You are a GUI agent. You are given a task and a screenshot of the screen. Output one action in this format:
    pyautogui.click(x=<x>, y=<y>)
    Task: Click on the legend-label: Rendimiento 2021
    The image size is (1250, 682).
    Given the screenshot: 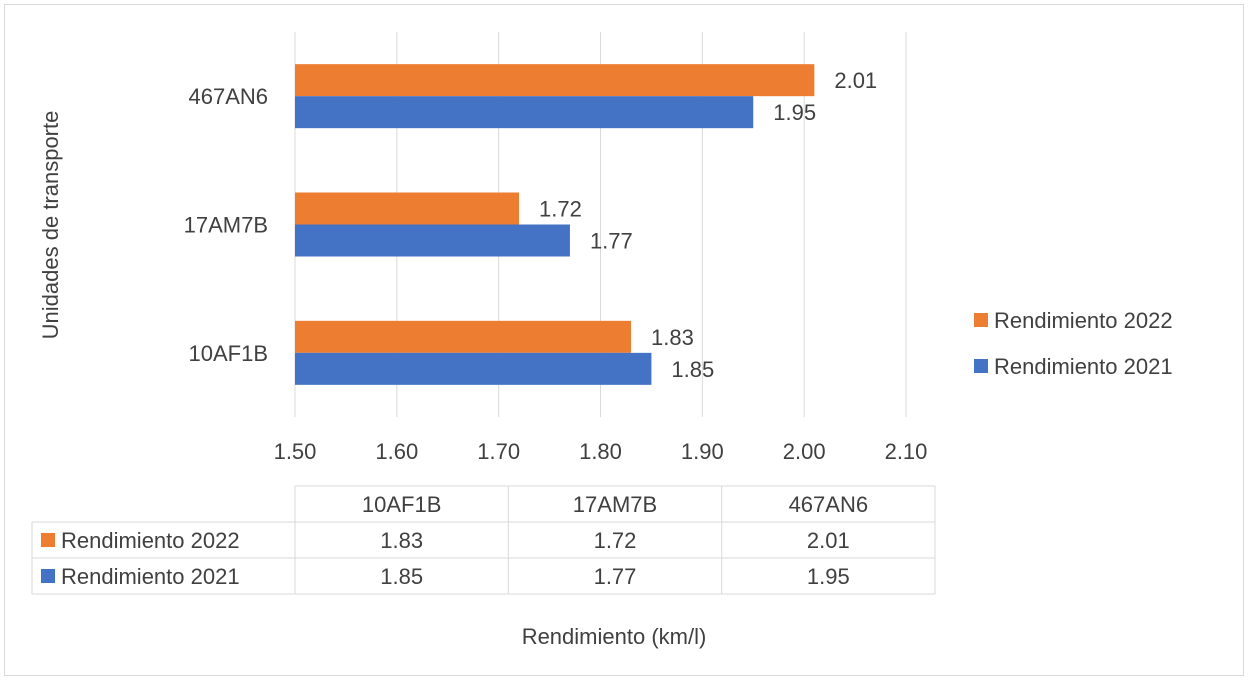 What is the action you would take?
    pyautogui.click(x=1083, y=366)
    